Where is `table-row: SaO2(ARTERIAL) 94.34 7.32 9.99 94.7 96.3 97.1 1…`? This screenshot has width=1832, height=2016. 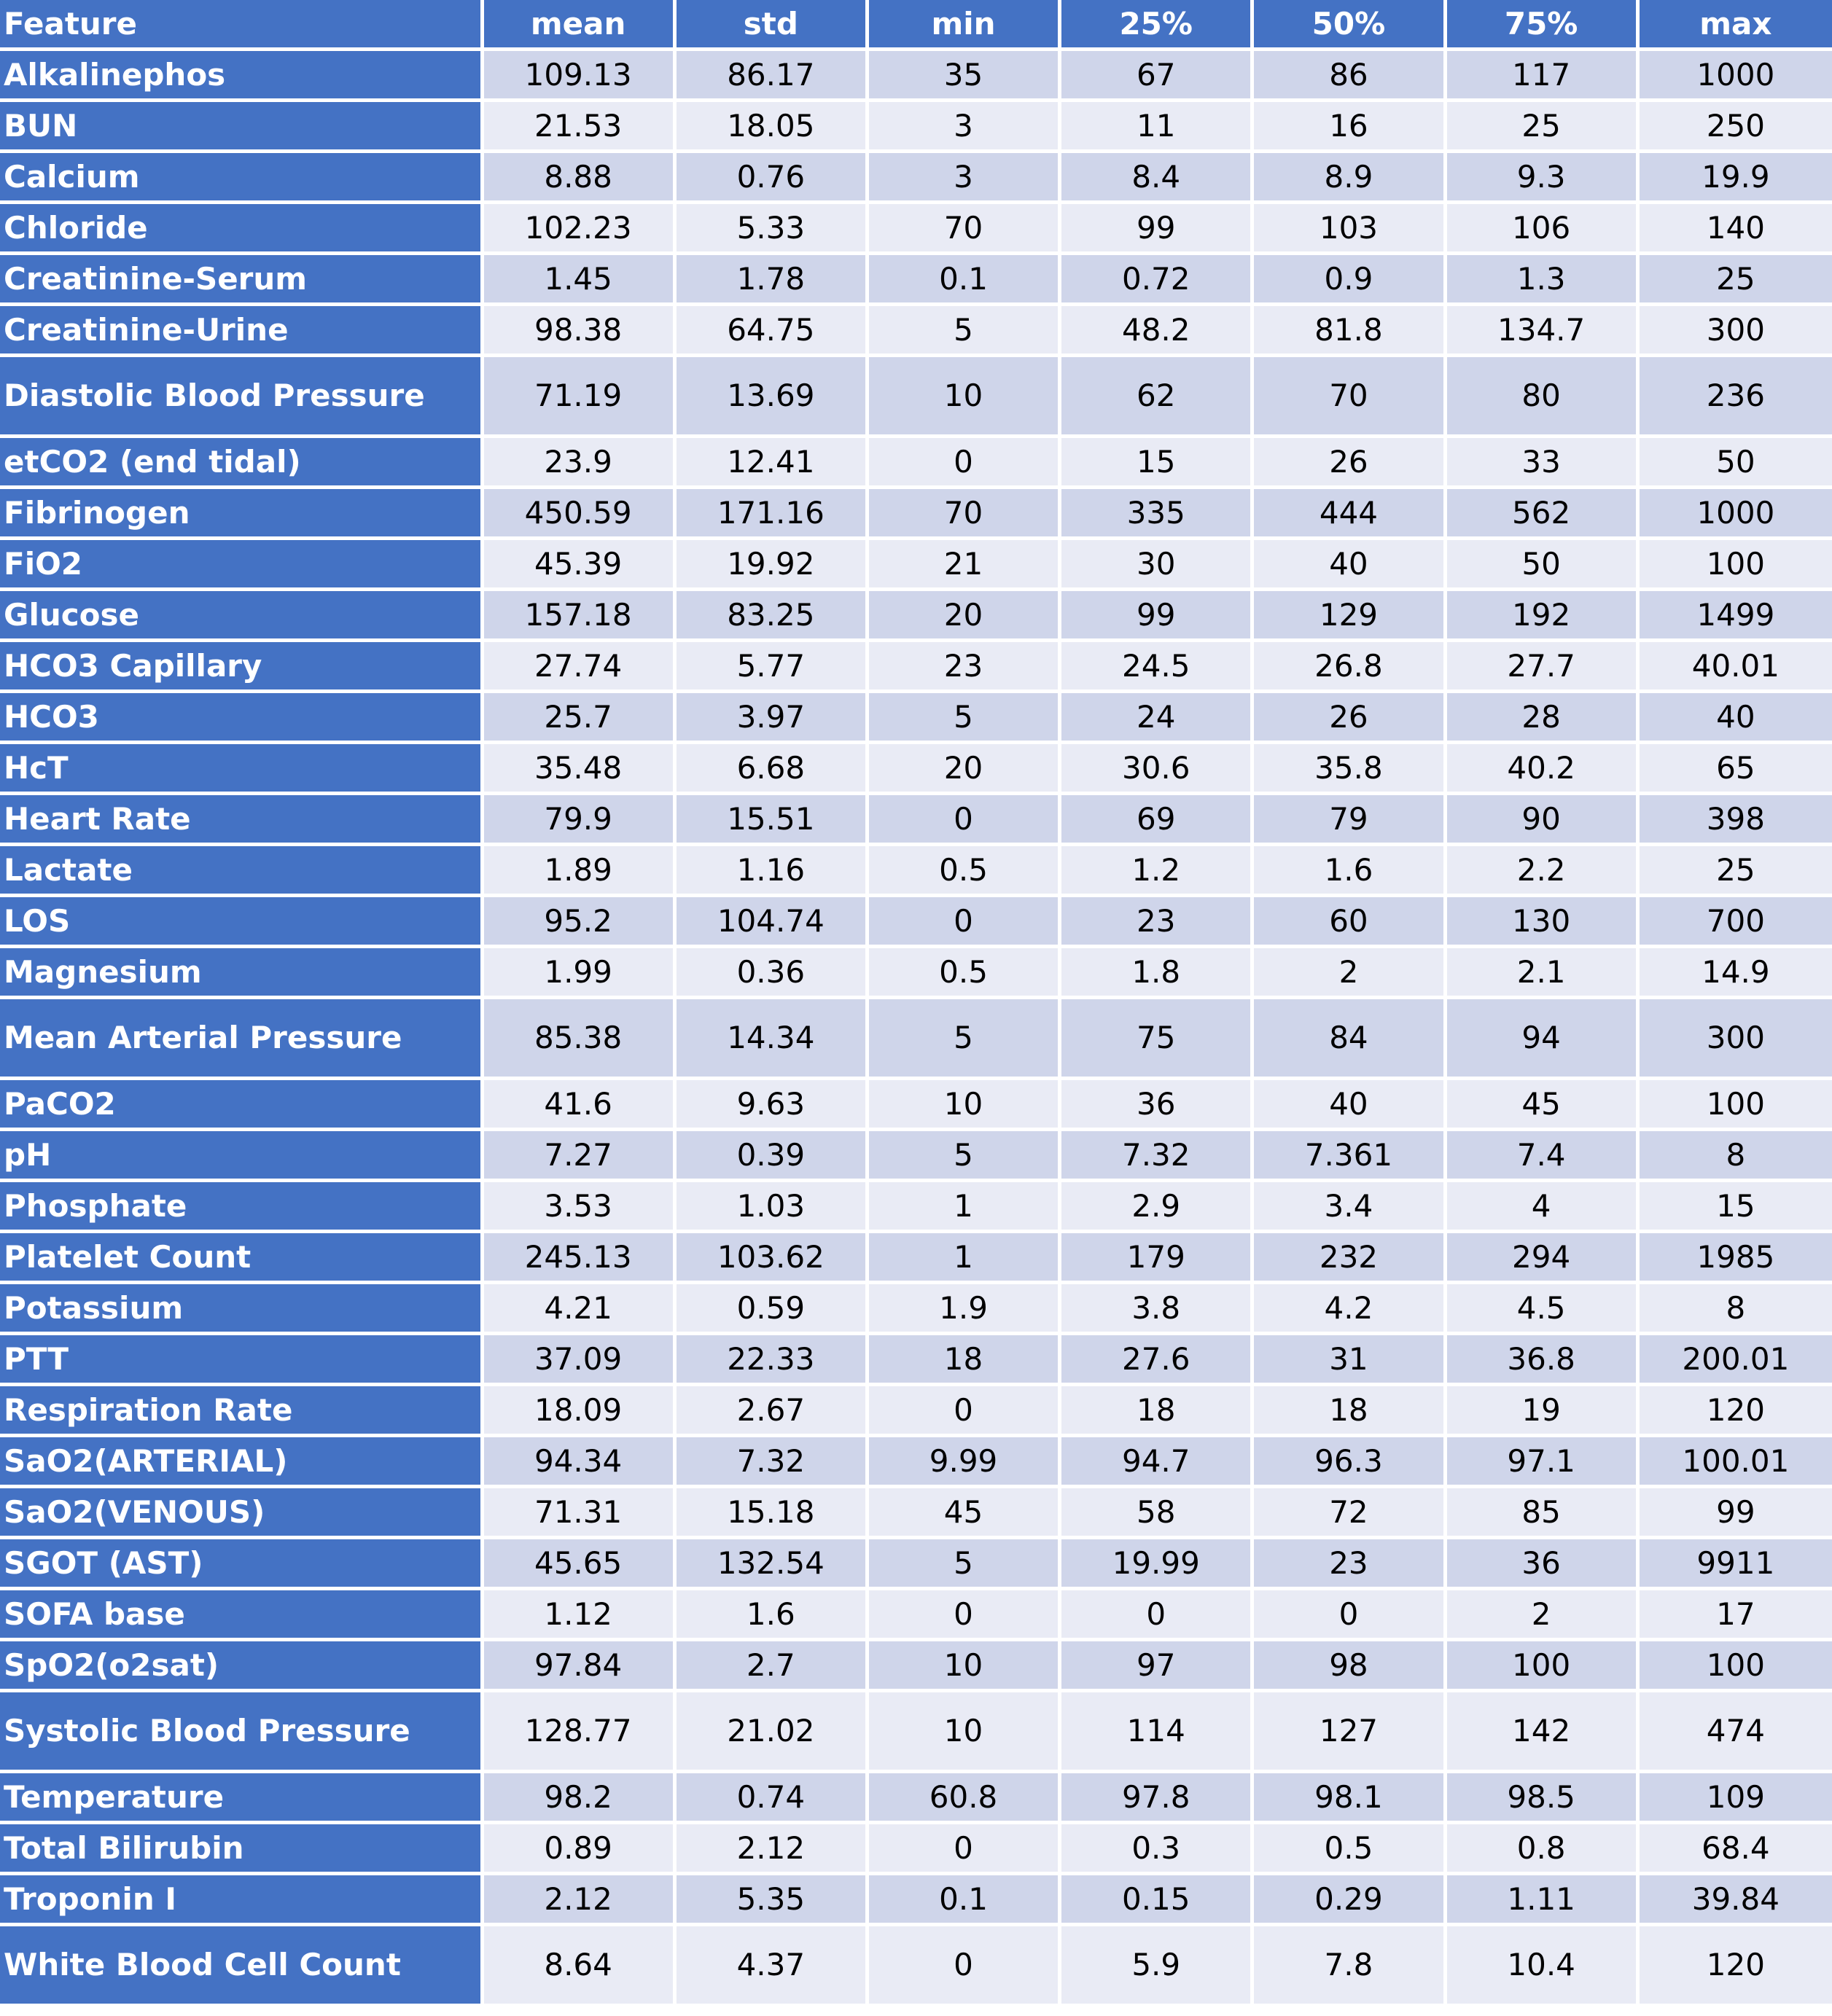
table-row: SaO2(ARTERIAL) 94.34 7.32 9.99 94.7 96.3 97.1 1… is located at coordinates (916, 1462).